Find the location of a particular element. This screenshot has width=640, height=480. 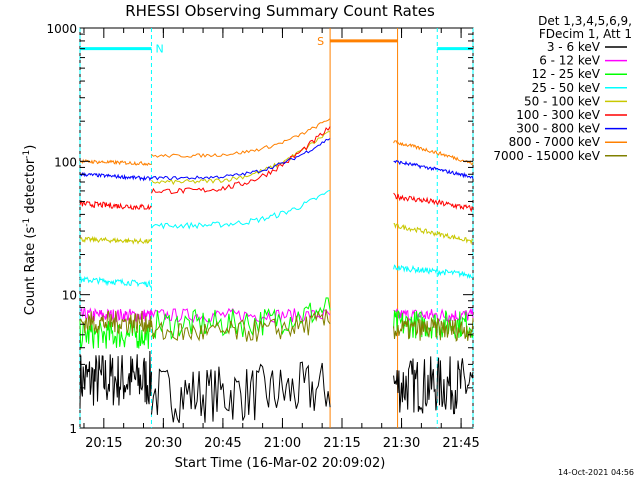

x-tick-label: 21:00 is located at coordinates (282, 443).